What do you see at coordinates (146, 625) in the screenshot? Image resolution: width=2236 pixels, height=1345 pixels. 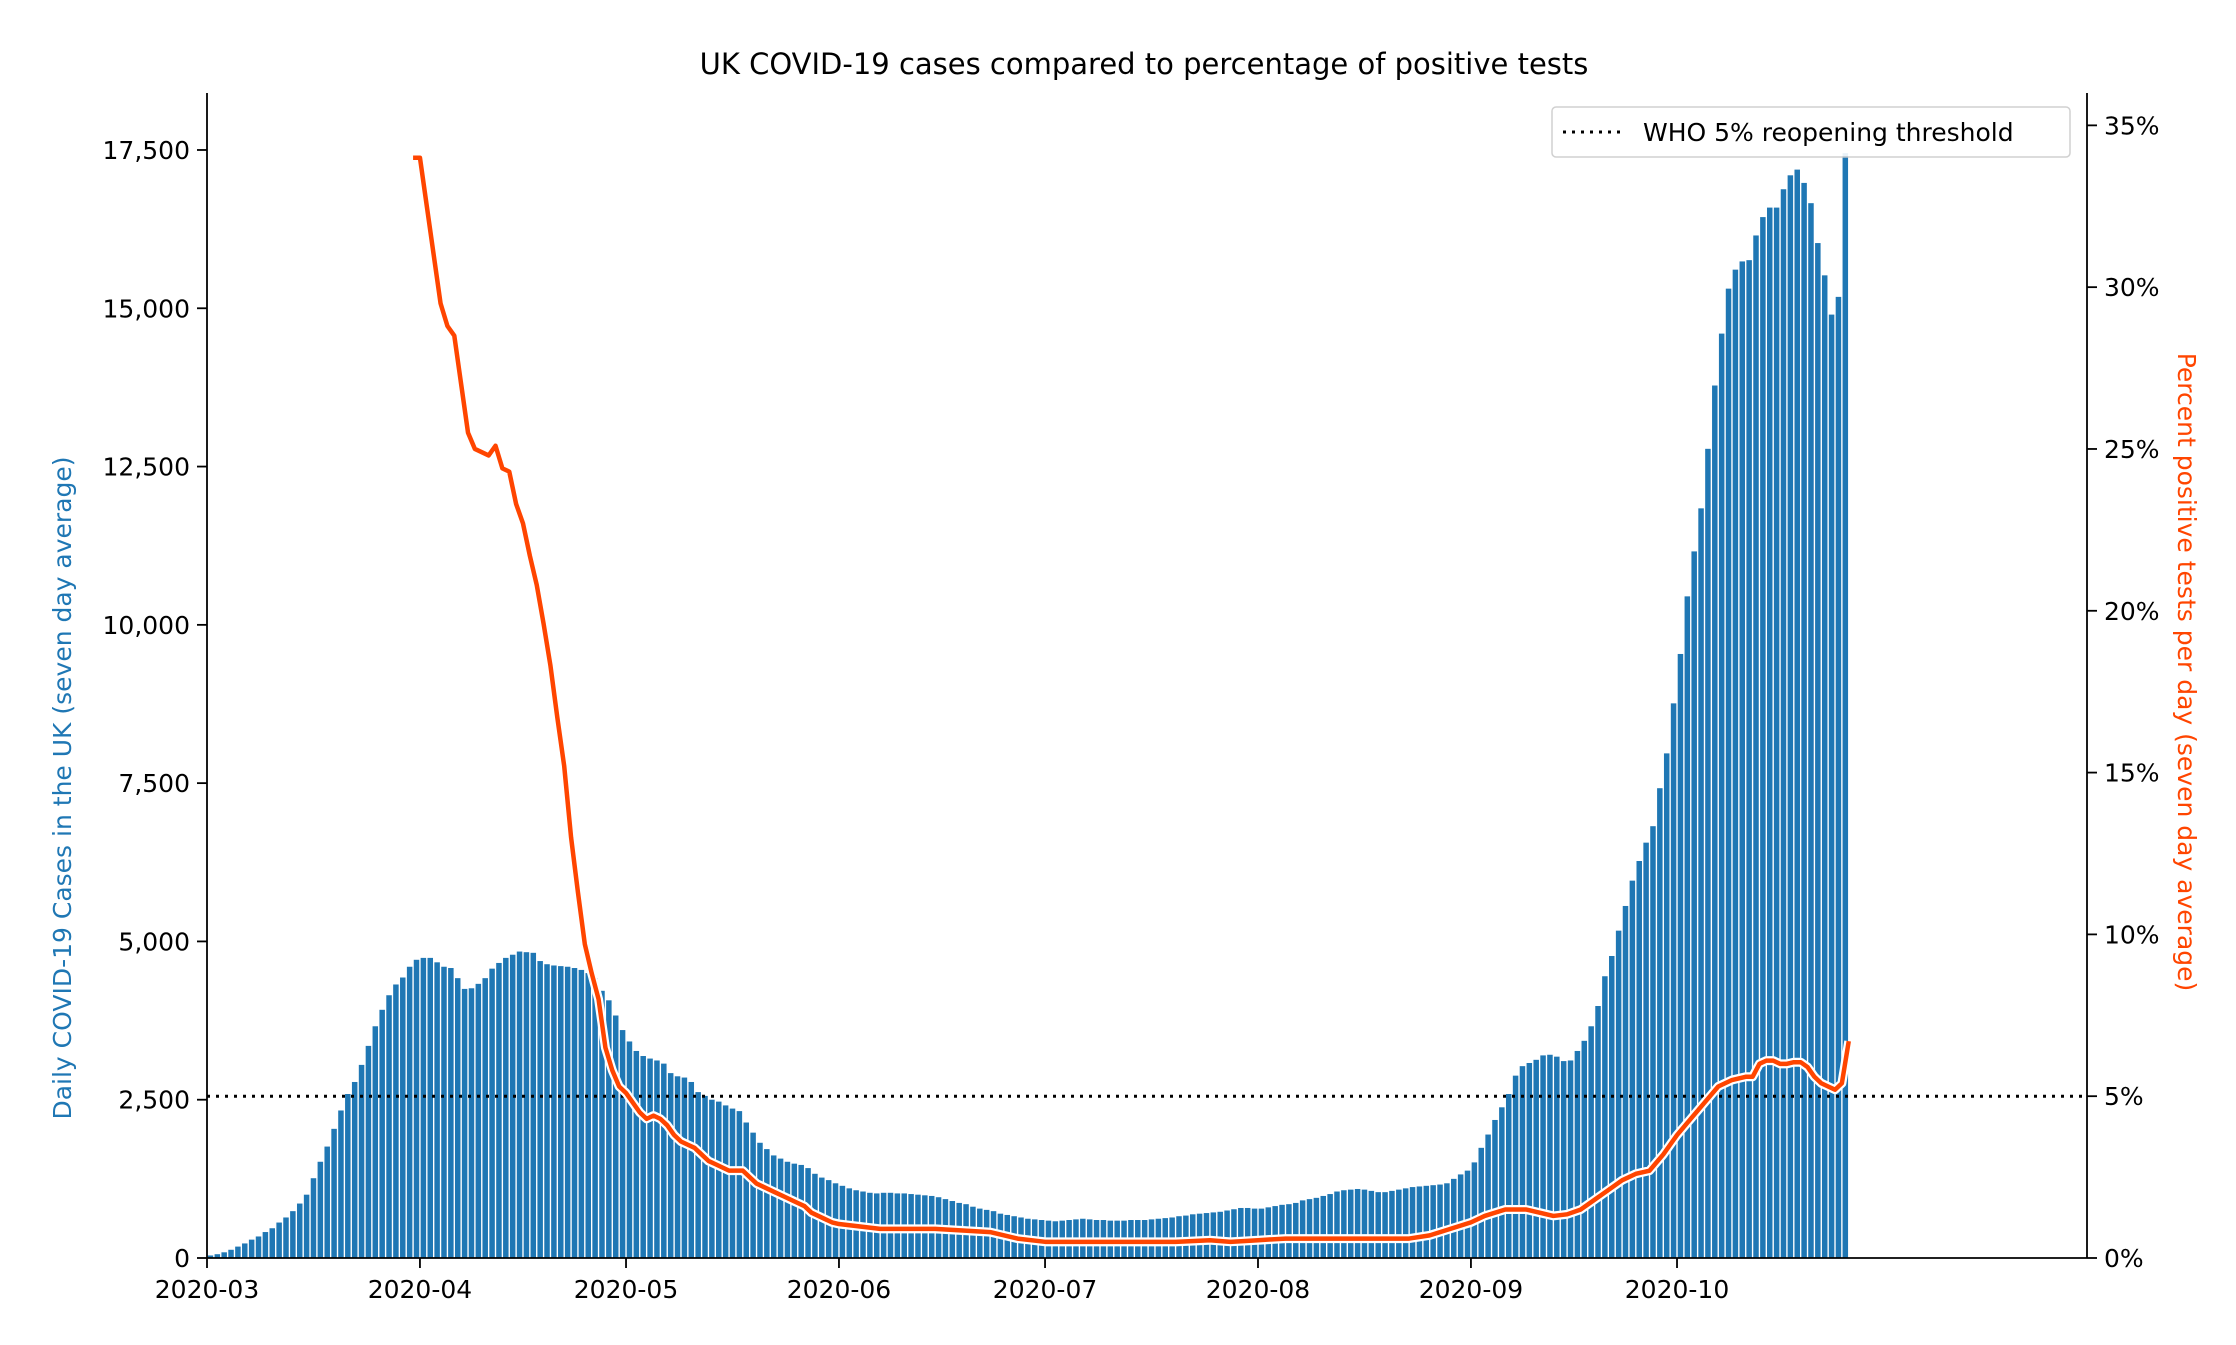 I see `left-y-tick-label: 10,000` at bounding box center [146, 625].